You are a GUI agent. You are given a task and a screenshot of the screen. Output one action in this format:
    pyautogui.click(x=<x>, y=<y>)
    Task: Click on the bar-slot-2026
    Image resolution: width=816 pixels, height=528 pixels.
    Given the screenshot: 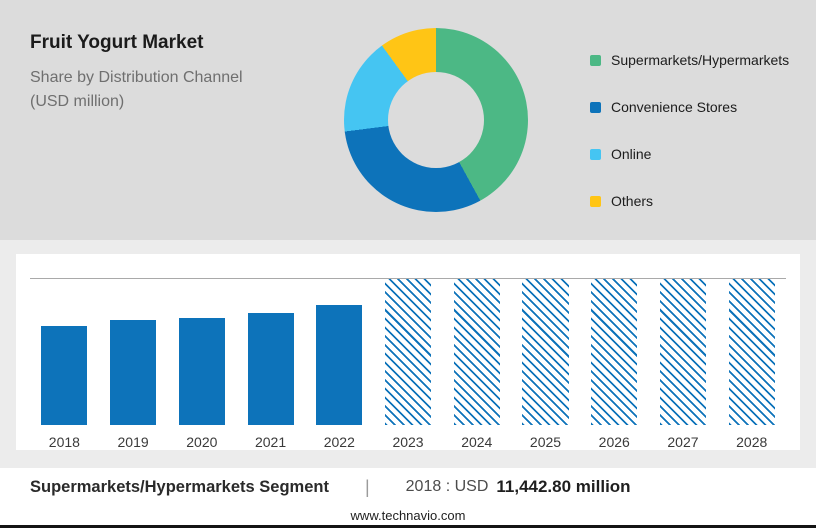 What is the action you would take?
    pyautogui.click(x=614, y=352)
    